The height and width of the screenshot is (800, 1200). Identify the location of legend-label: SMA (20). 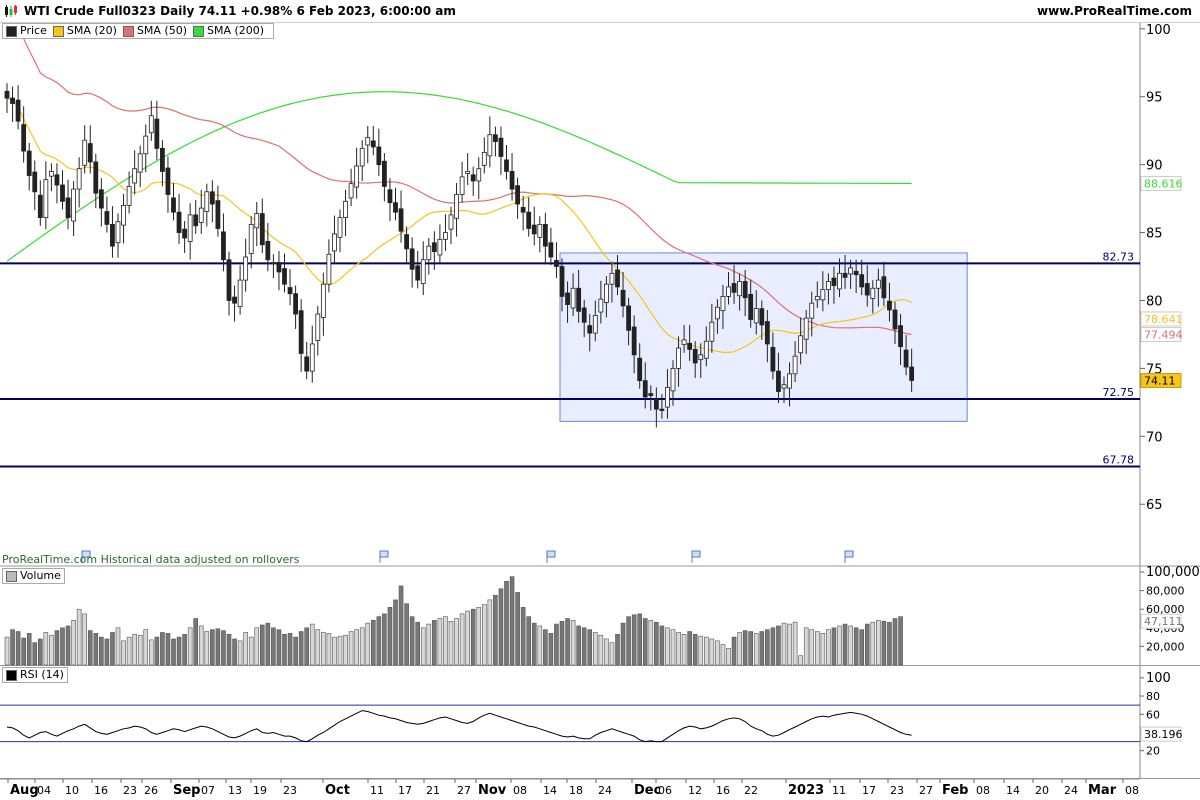
(91, 30).